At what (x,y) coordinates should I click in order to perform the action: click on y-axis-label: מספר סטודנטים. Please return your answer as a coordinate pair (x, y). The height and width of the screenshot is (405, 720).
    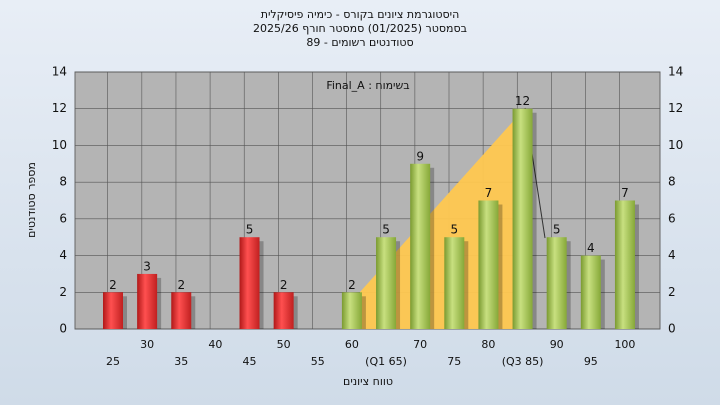
    Looking at the image, I should click on (31, 200).